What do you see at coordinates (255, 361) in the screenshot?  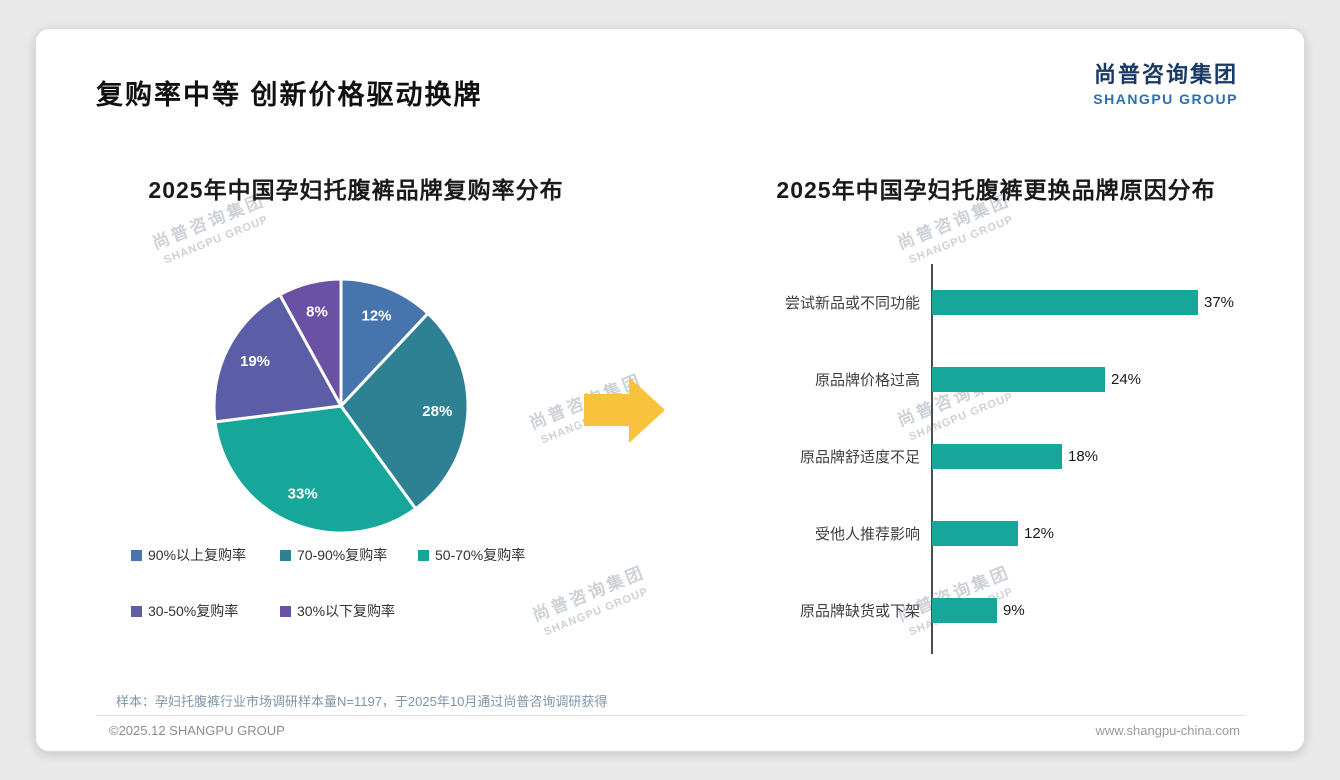 I see `pie-slice-value: 19%` at bounding box center [255, 361].